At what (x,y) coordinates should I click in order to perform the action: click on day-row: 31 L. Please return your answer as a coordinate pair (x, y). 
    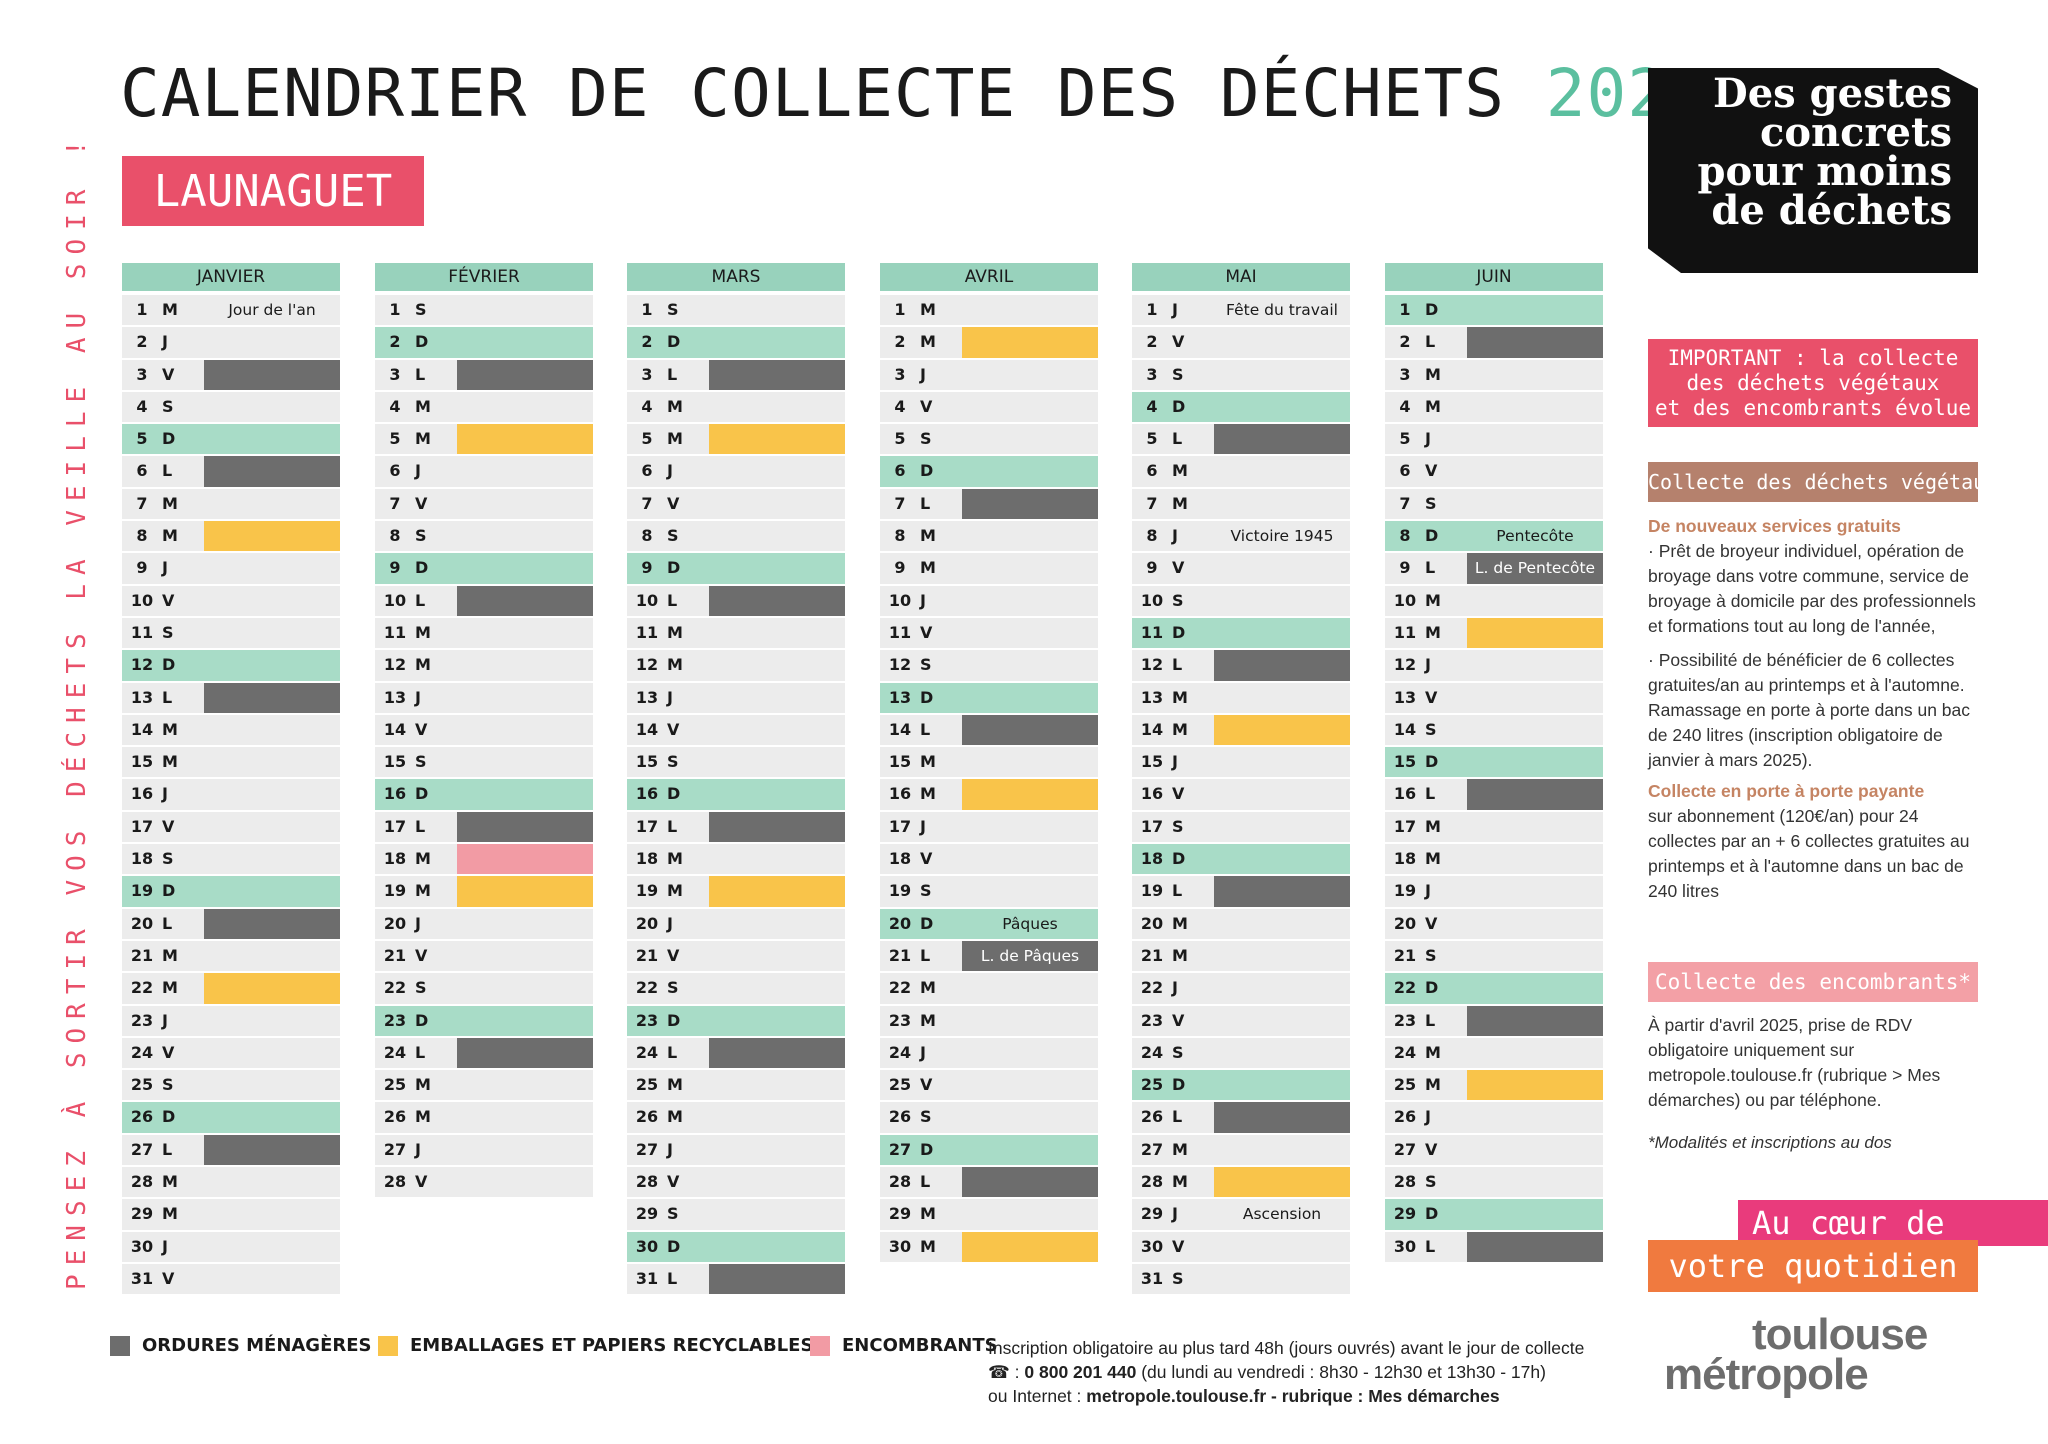
    Looking at the image, I should click on (736, 1280).